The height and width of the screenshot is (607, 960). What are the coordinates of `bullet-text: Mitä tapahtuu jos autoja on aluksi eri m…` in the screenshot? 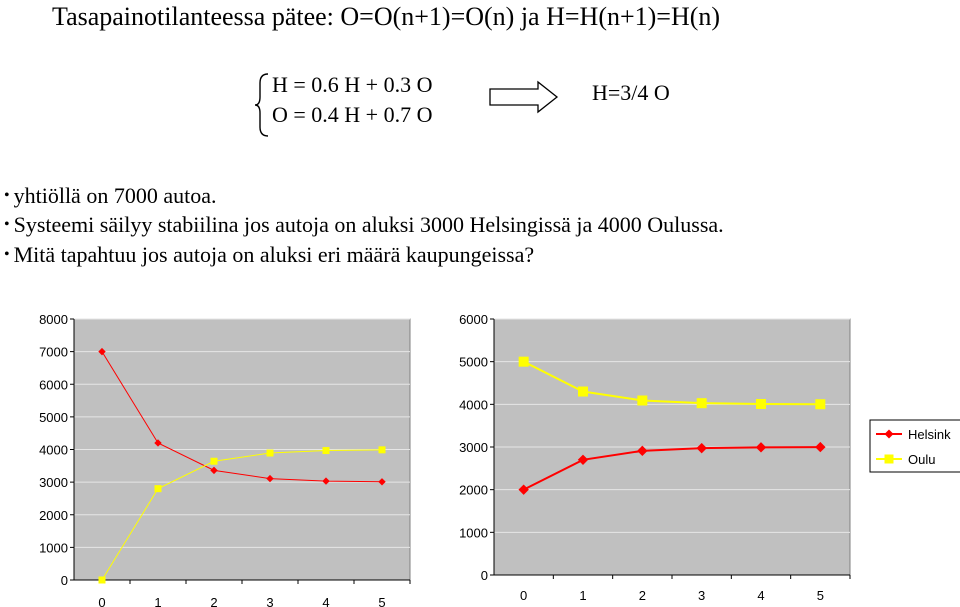 It's located at (274, 254).